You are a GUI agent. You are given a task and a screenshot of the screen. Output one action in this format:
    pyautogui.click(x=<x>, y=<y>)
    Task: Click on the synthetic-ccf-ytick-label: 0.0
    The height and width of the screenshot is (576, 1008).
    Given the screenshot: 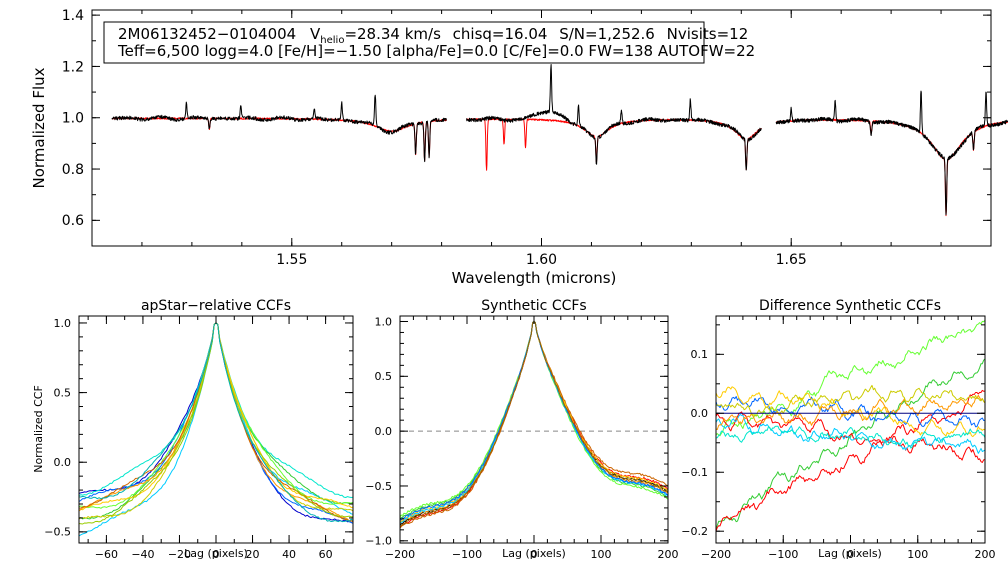 What is the action you would take?
    pyautogui.click(x=384, y=431)
    